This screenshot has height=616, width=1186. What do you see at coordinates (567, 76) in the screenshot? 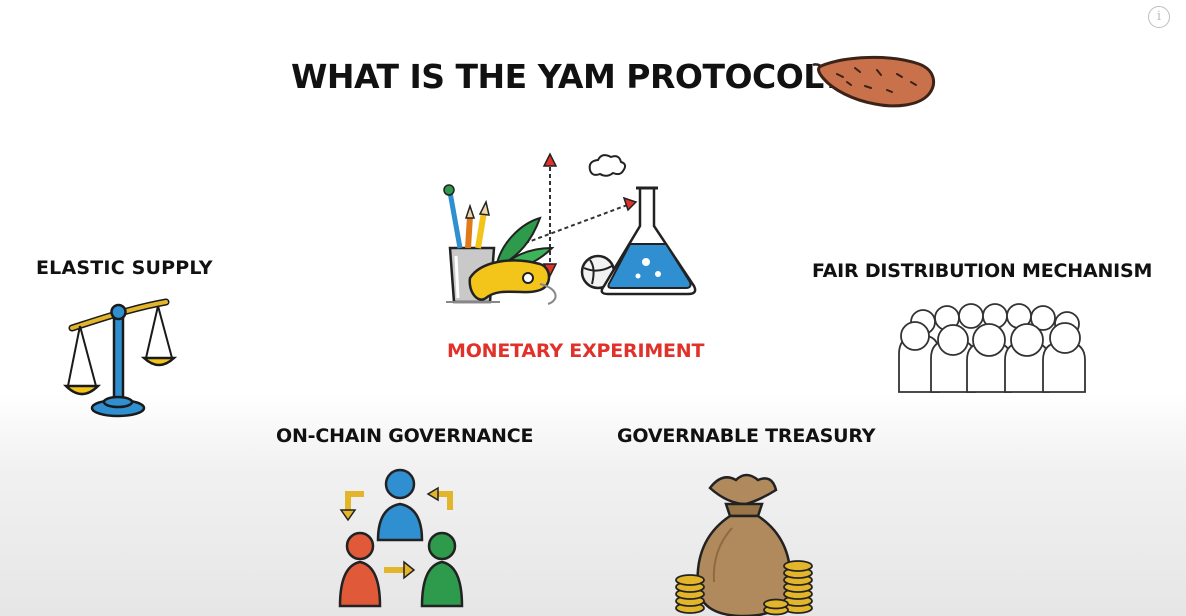
I see `page-title: WHAT IS THE YAM PROTOCOL?` at bounding box center [567, 76].